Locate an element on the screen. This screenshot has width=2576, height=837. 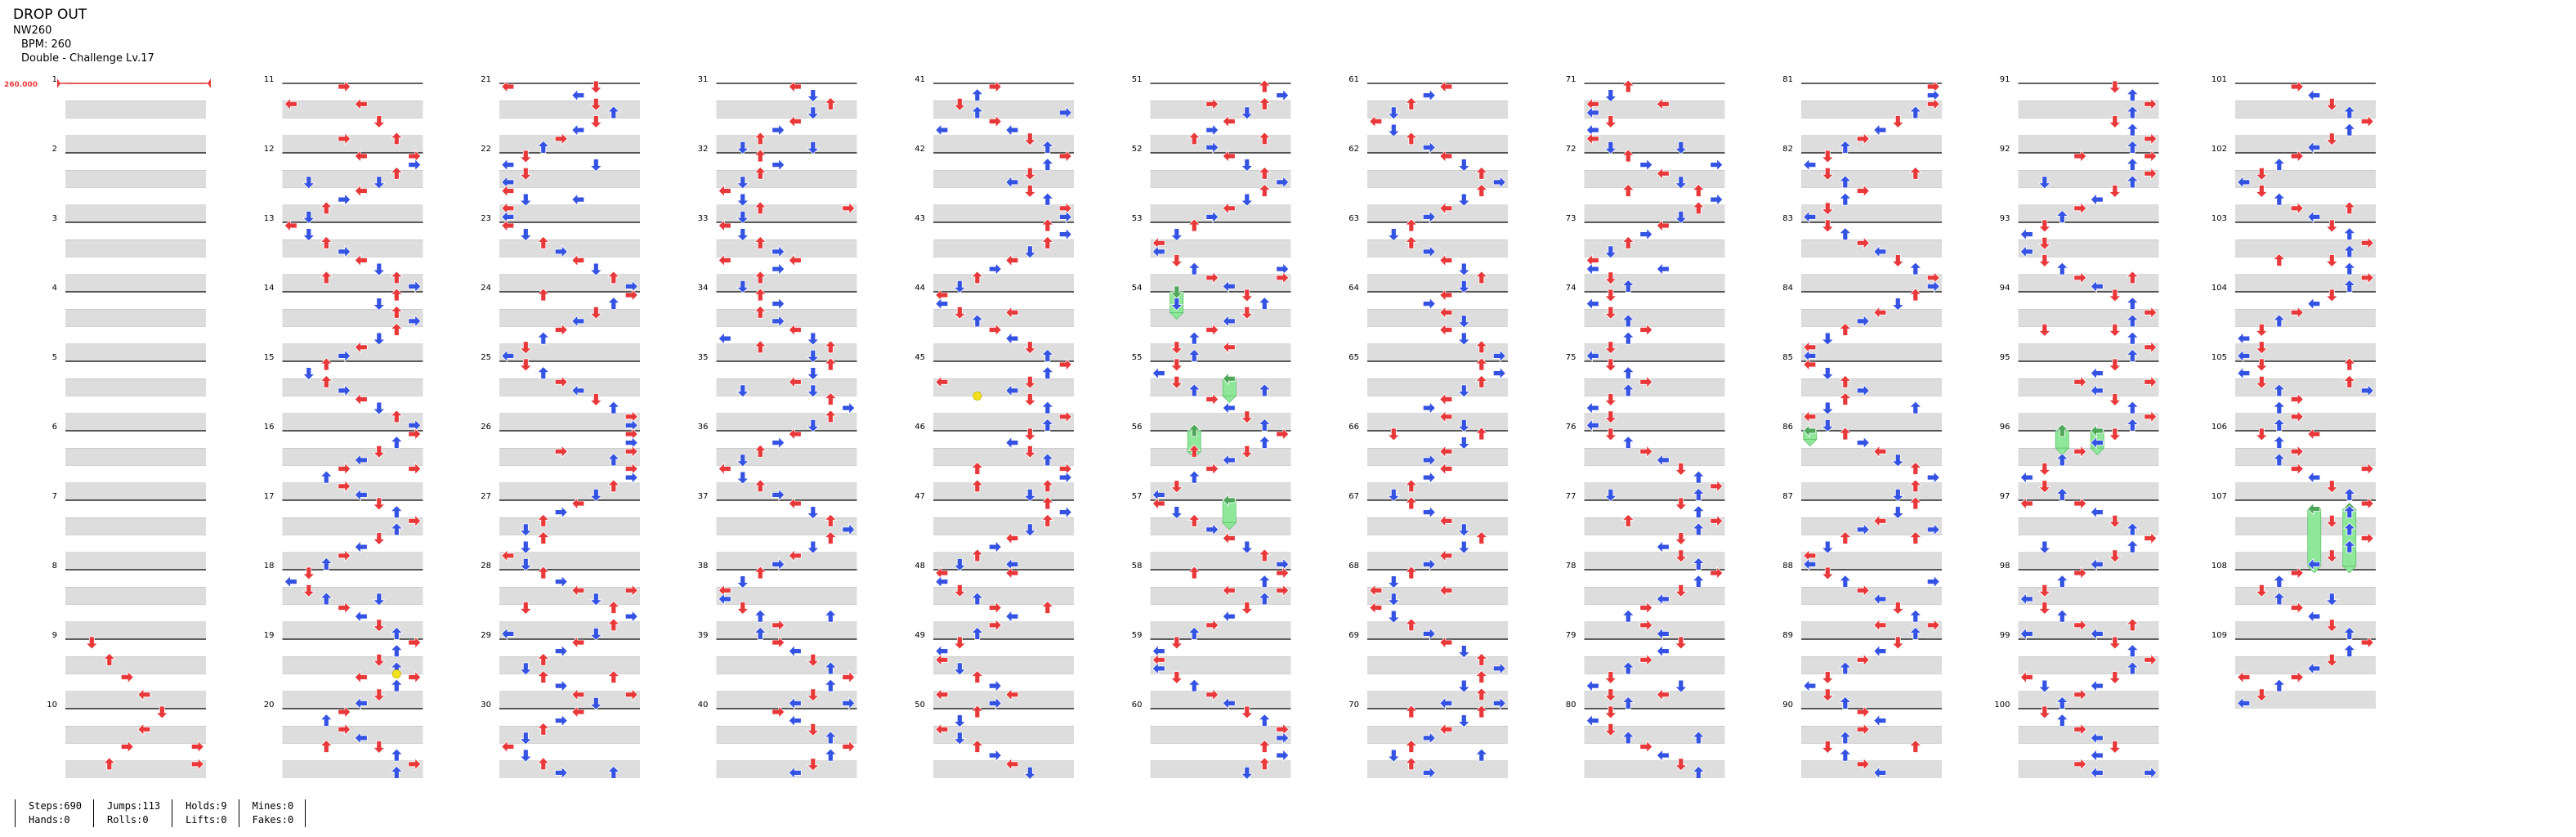
measure-number: 98 is located at coordinates (2005, 566).